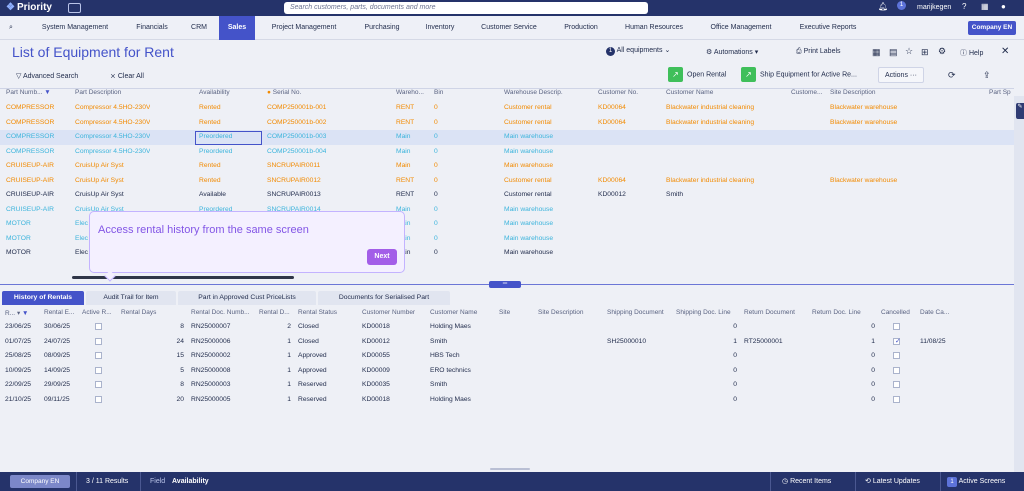  Describe the element at coordinates (211, 341) in the screenshot. I see `table-cell: RN25000006` at that location.